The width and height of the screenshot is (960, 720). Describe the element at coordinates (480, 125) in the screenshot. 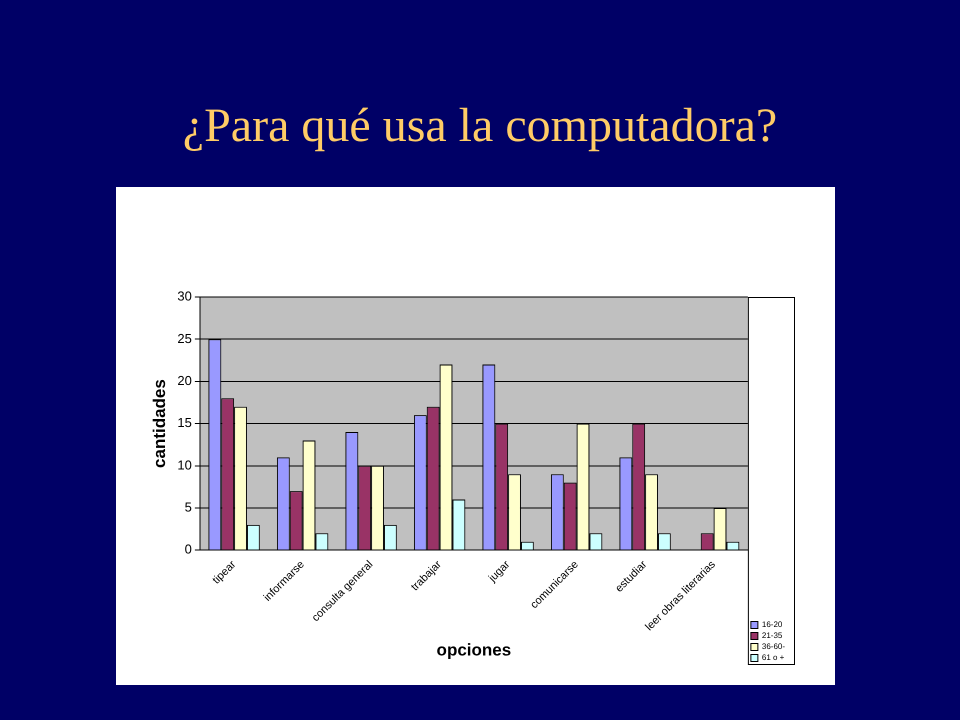

I see `chart-title: ¿Para qué usa la computadora?` at that location.